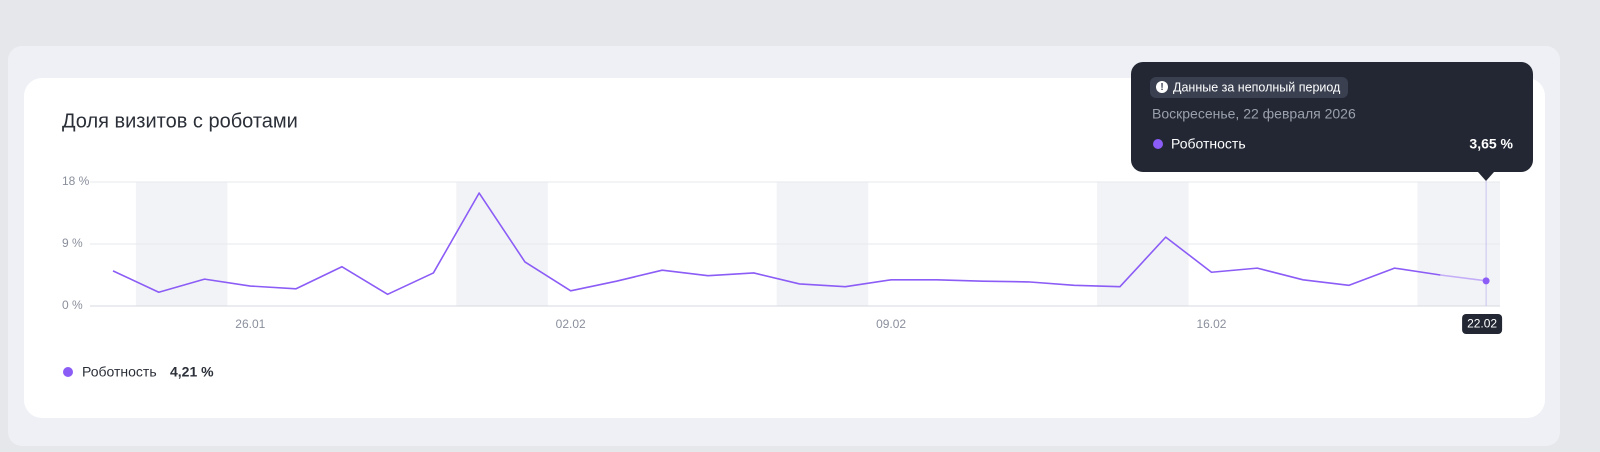 This screenshot has width=1600, height=452. Describe the element at coordinates (250, 324) in the screenshot. I see `x-tick-label: 26.01` at that location.